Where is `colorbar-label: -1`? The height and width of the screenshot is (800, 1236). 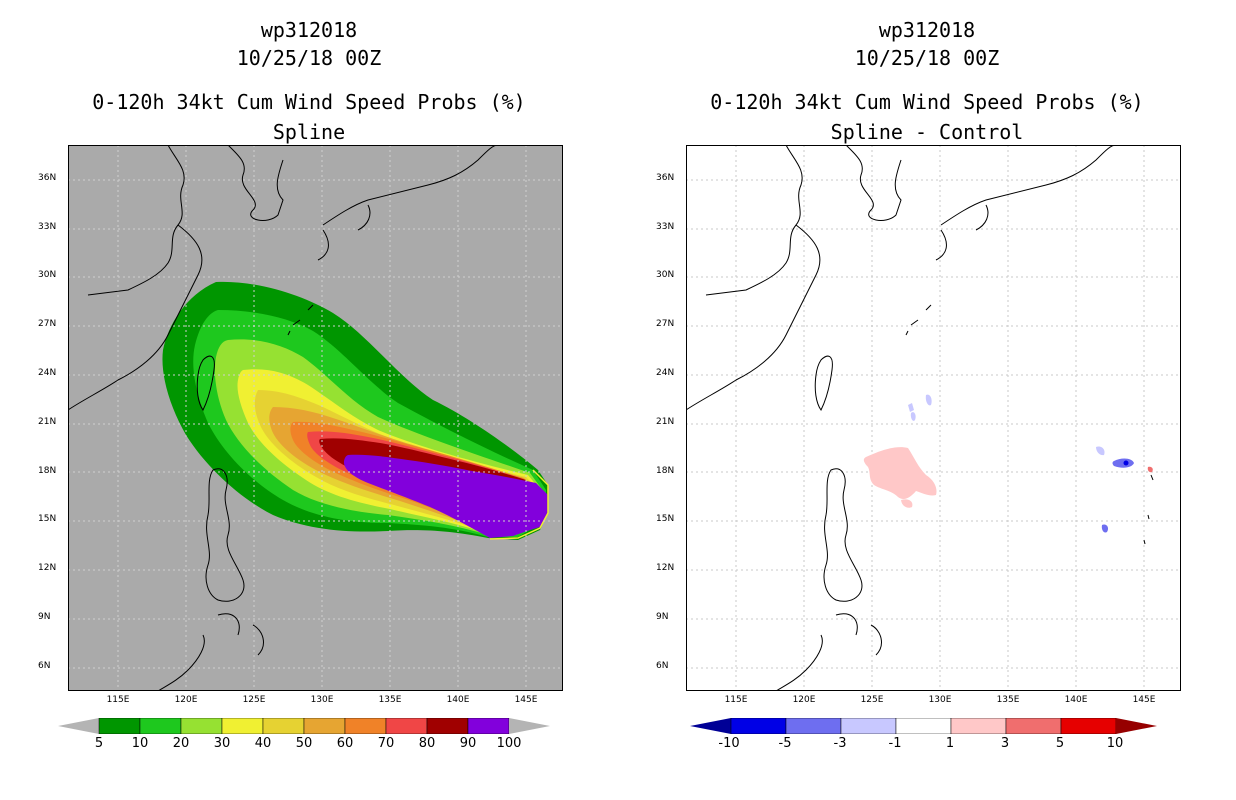
colorbar-label: -1 is located at coordinates (895, 743).